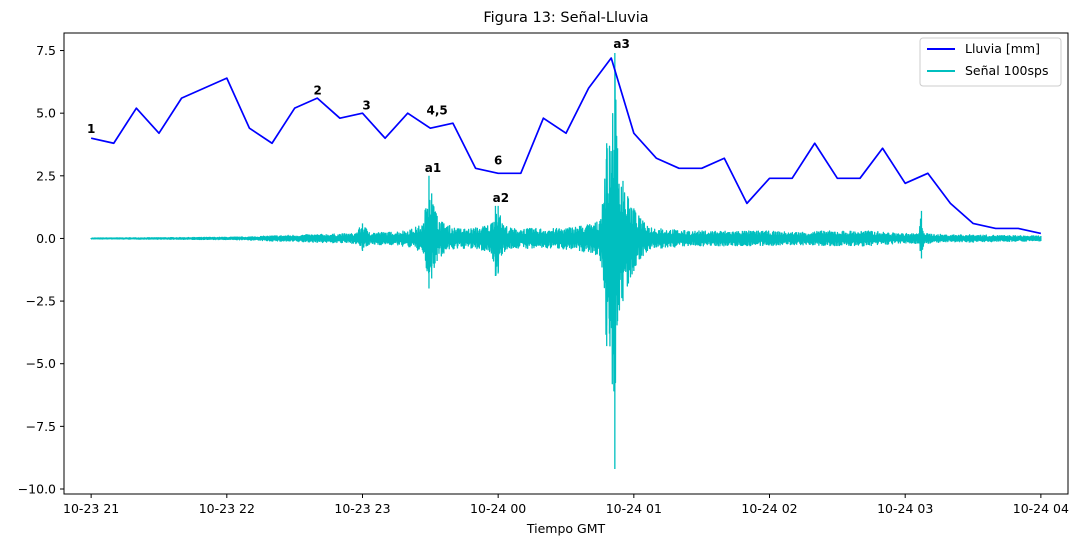 This screenshot has width=1083, height=545. What do you see at coordinates (769, 508) in the screenshot?
I see `x-tick-label: 10-24 02` at bounding box center [769, 508].